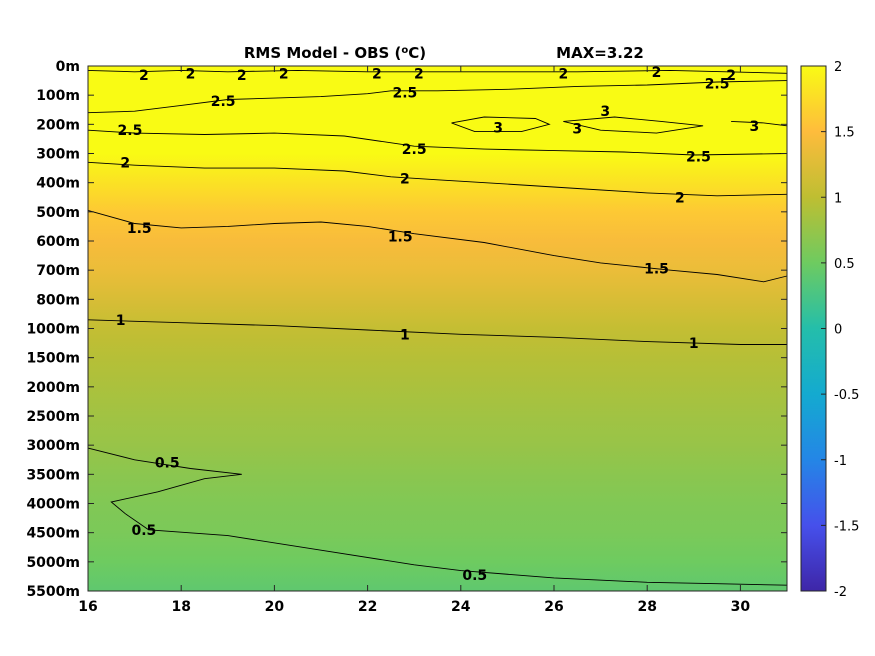  I want to click on y-tick-label: 4500m, so click(53, 534).